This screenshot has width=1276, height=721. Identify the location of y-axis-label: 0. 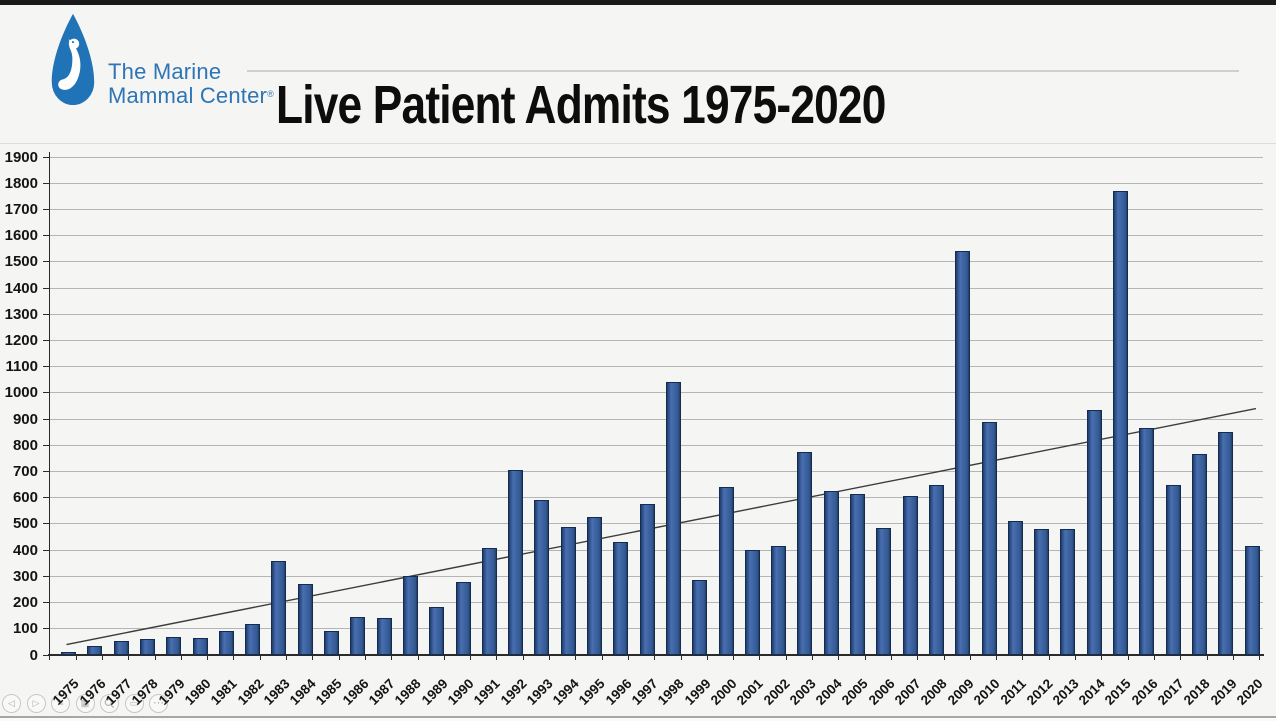
(33, 655).